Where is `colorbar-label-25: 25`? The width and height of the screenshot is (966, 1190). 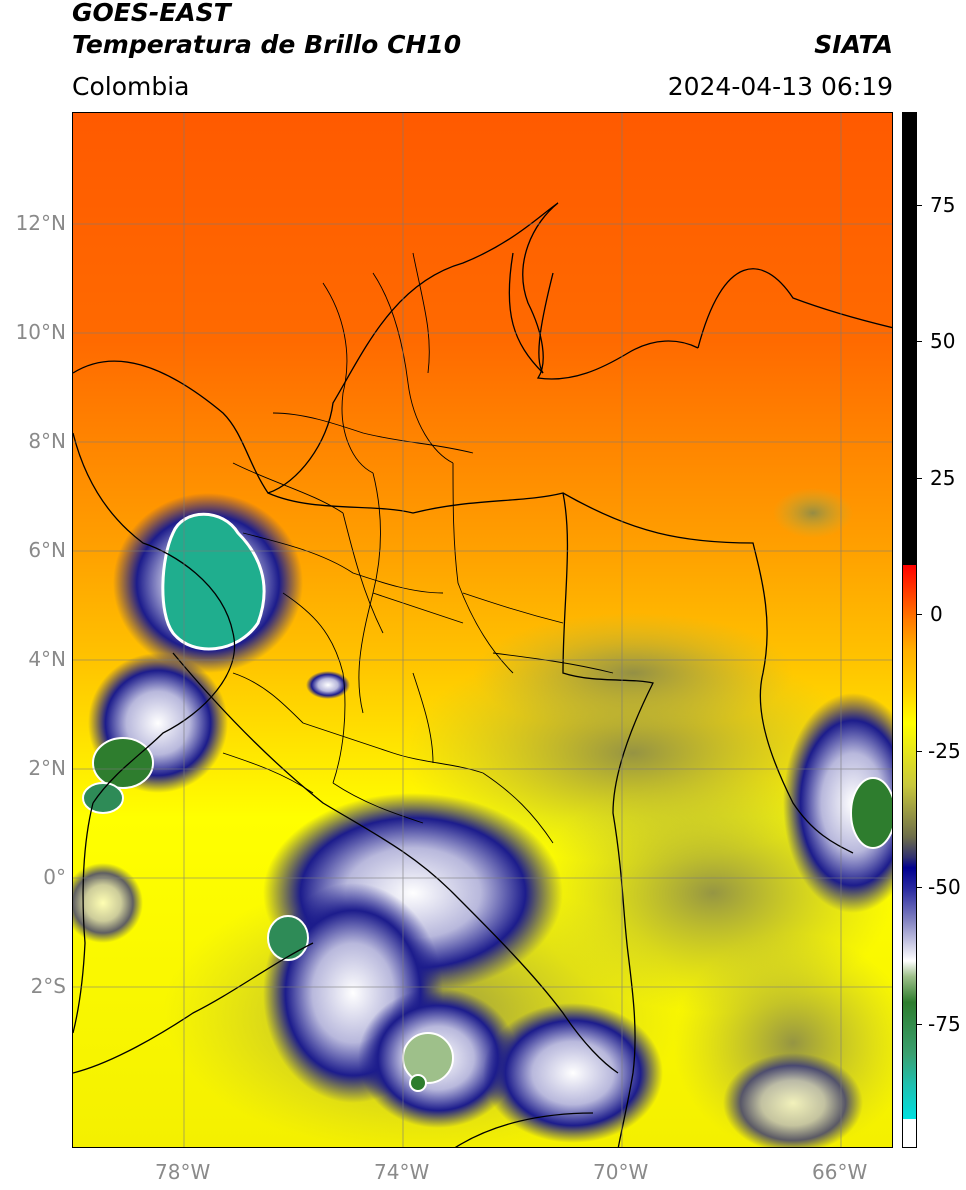 colorbar-label-25: 25 is located at coordinates (943, 478).